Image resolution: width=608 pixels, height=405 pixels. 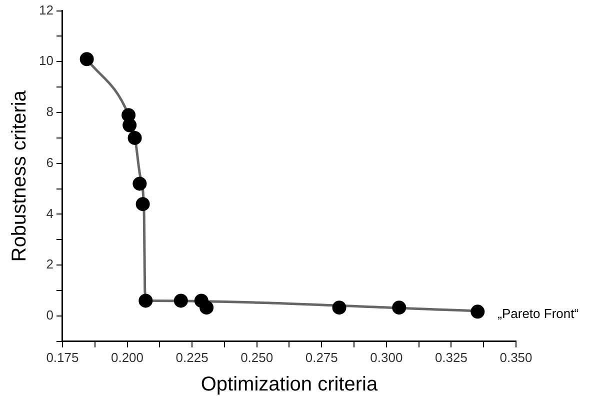 What do you see at coordinates (516, 357) in the screenshot?
I see `x-tick-label: 0.350` at bounding box center [516, 357].